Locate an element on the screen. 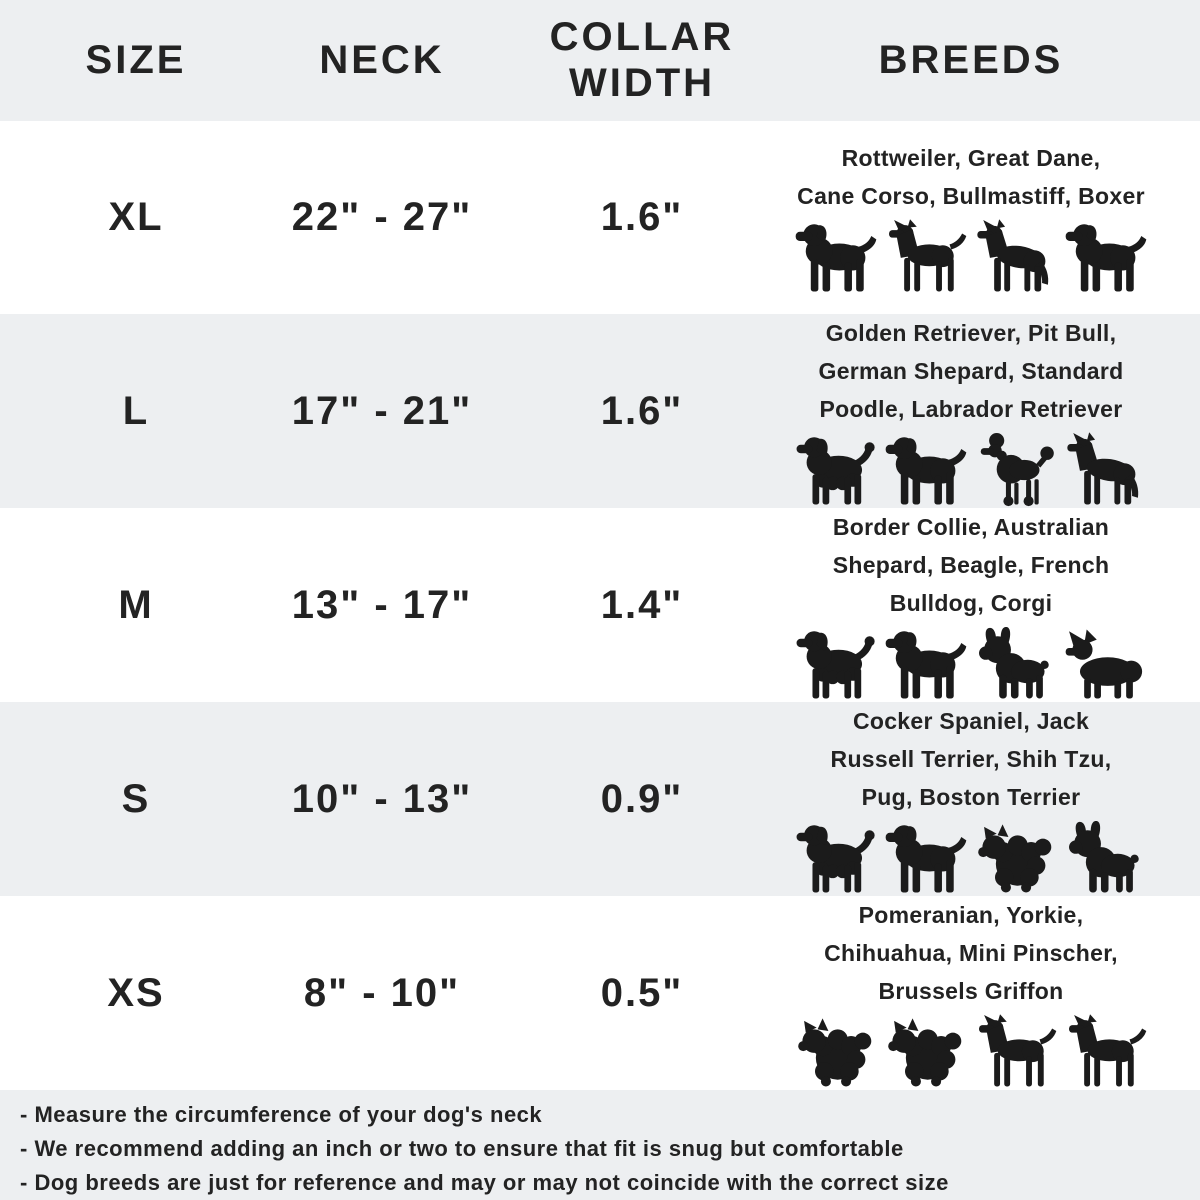  column-header-breeds: BREEDS is located at coordinates (996, 60).